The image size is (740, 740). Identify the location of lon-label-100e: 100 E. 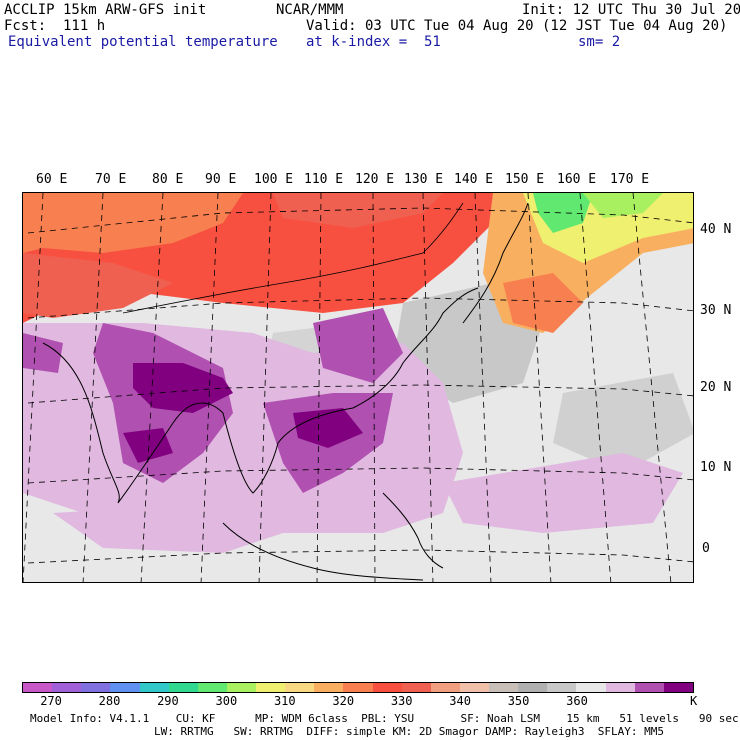
(274, 179).